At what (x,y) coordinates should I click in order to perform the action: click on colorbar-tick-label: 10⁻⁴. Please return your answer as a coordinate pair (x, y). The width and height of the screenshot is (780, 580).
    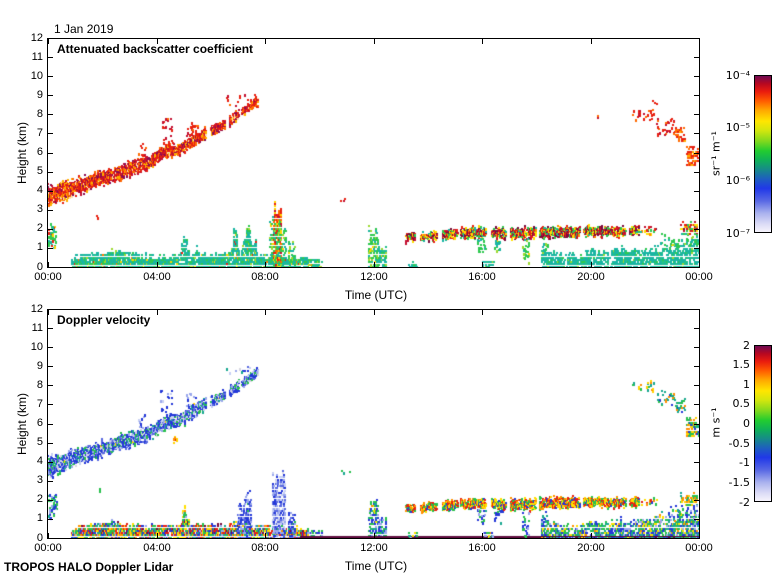
    Looking at the image, I should click on (737, 75).